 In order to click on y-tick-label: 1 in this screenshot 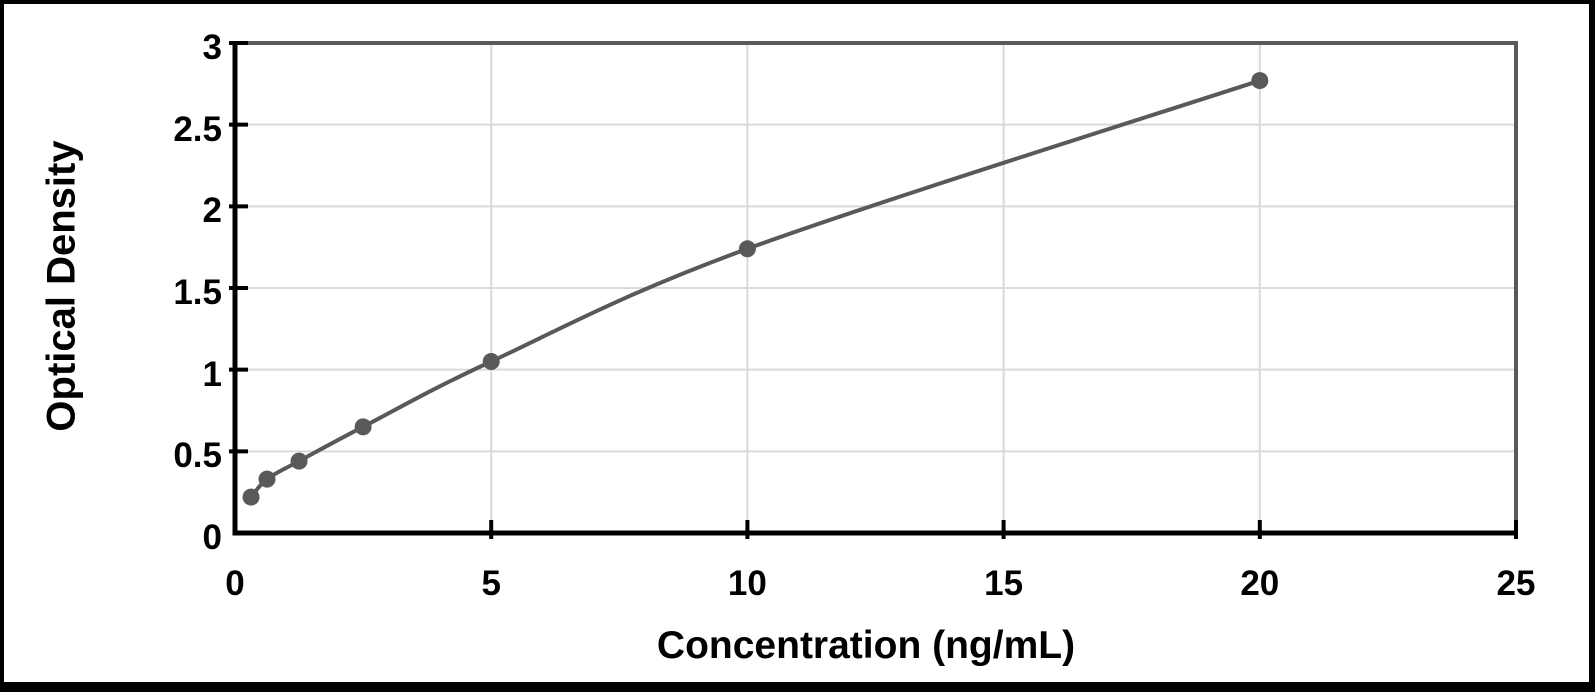, I will do `click(212, 374)`.